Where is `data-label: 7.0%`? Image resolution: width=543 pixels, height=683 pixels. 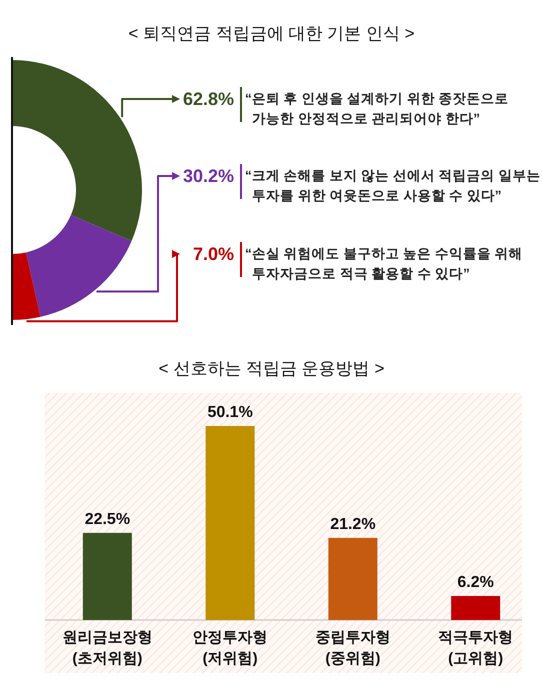 data-label: 7.0% is located at coordinates (213, 254).